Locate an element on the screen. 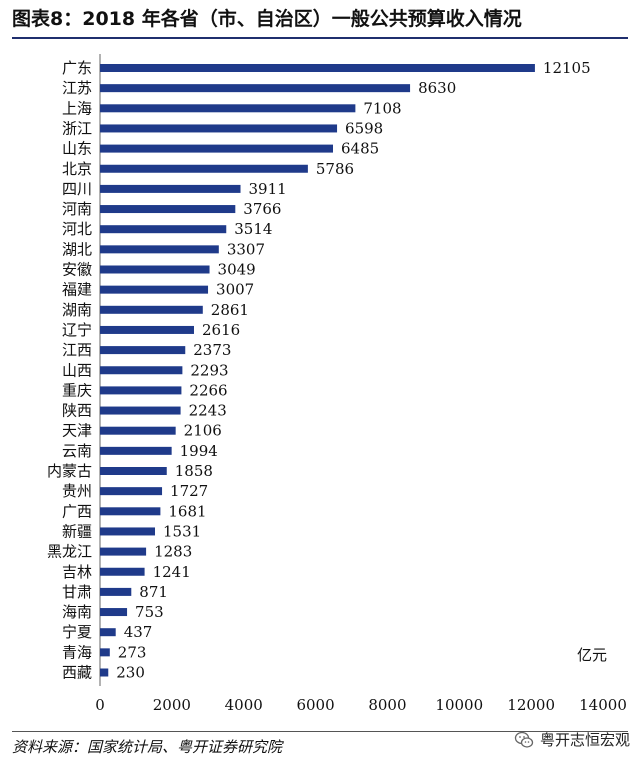 Image resolution: width=640 pixels, height=766 pixels. category-label: 云南 is located at coordinates (77, 451).